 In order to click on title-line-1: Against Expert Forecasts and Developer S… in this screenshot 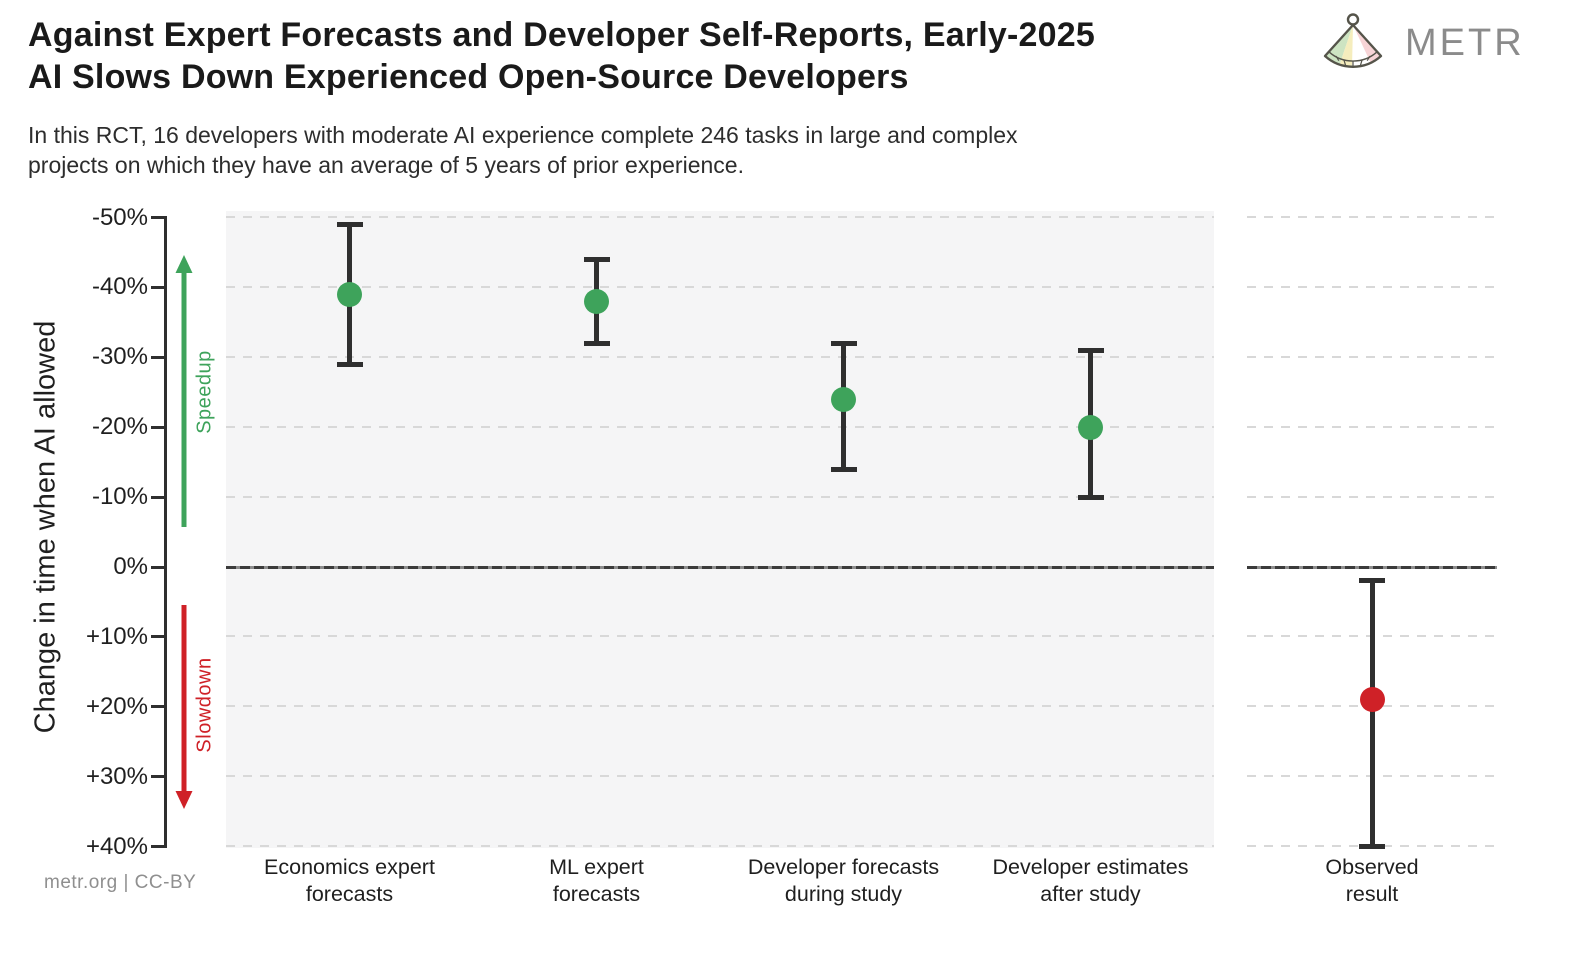, I will do `click(561, 35)`.